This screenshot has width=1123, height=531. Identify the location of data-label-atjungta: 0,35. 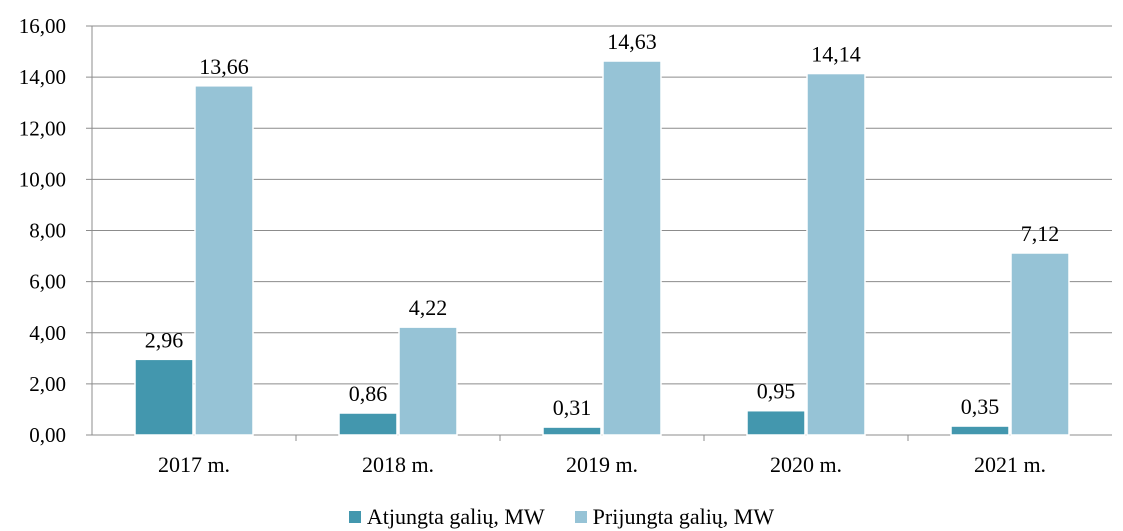
(980, 406).